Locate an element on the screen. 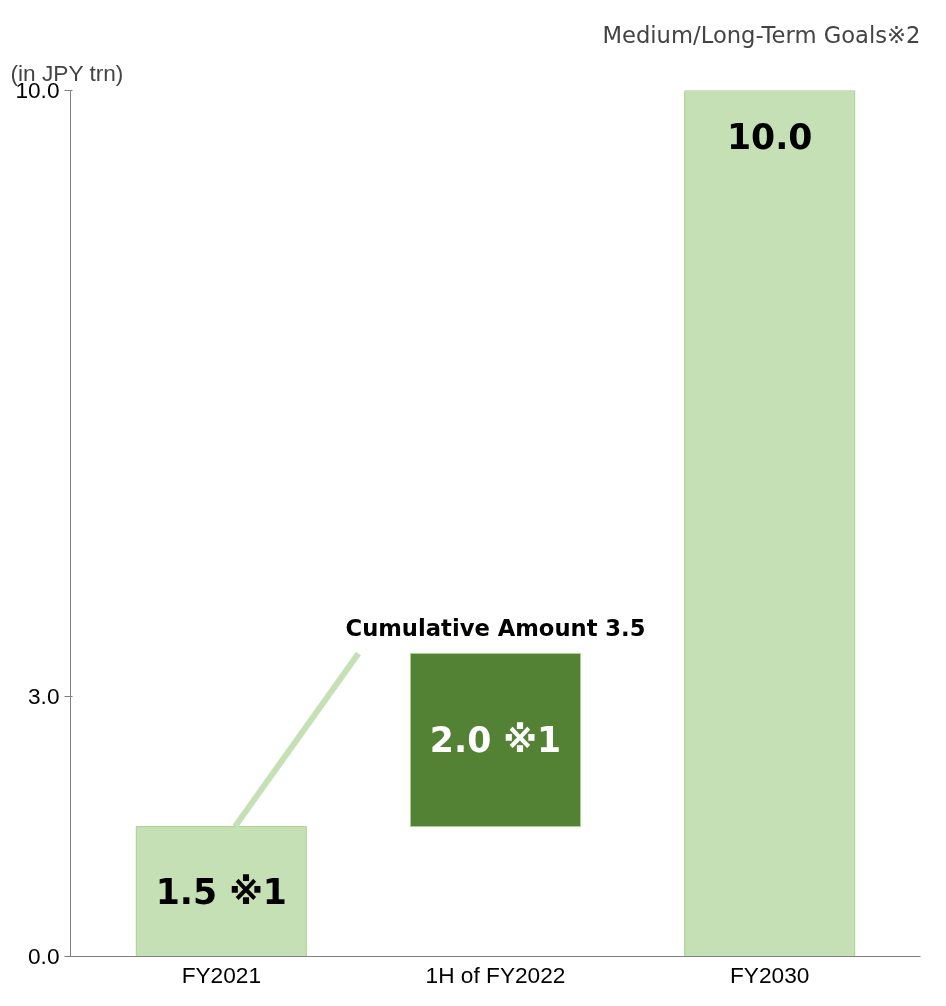 This screenshot has width=946, height=1006. annotation: Cumulative Amount 3.5 is located at coordinates (495, 628).